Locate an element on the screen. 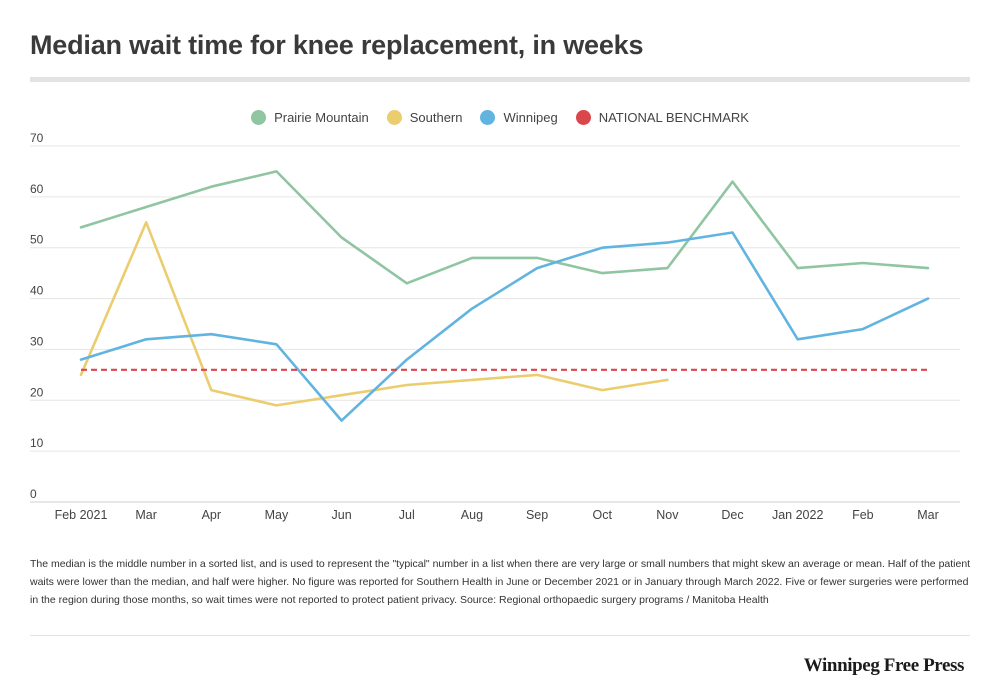 The height and width of the screenshot is (697, 1000). legend-swatch-national-benchmark is located at coordinates (583, 117).